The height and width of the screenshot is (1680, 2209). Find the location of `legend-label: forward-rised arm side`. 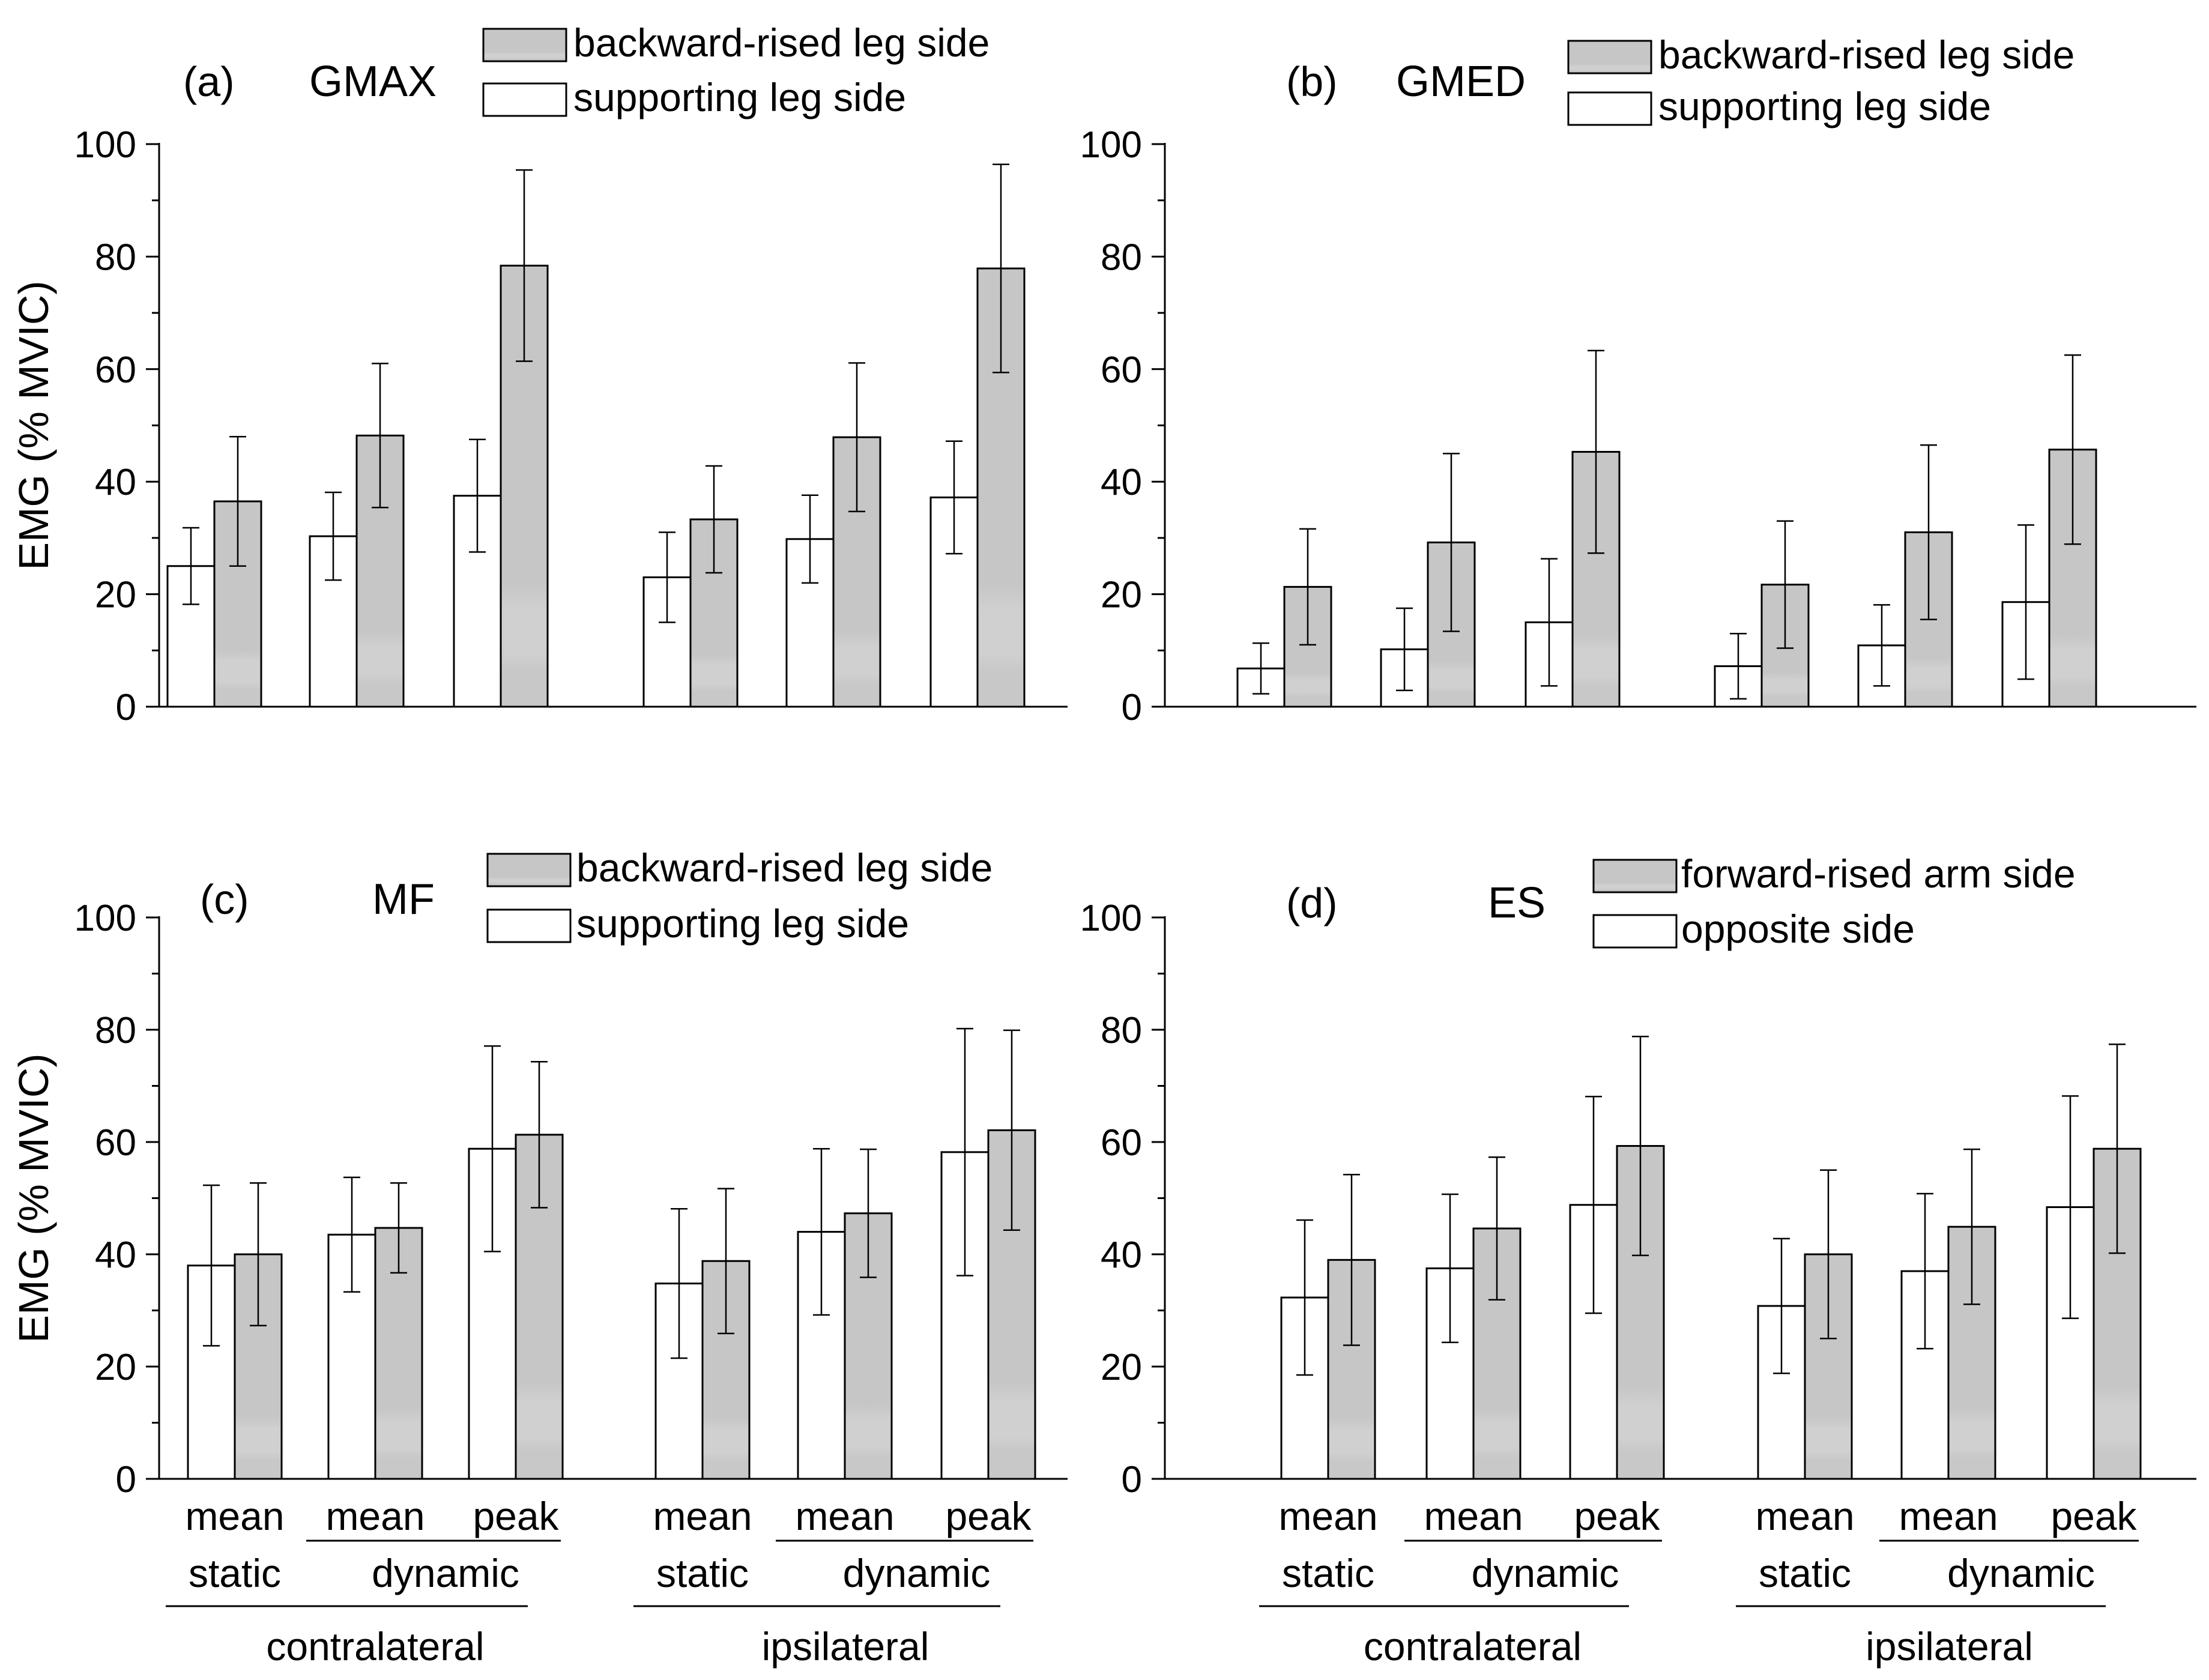

legend-label: forward-rised arm side is located at coordinates (1878, 873).